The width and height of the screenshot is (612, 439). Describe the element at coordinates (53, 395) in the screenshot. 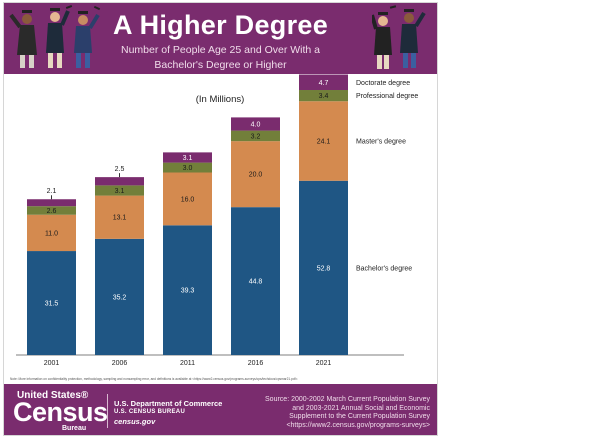

I see `census-logo-top-text: United States®` at that location.